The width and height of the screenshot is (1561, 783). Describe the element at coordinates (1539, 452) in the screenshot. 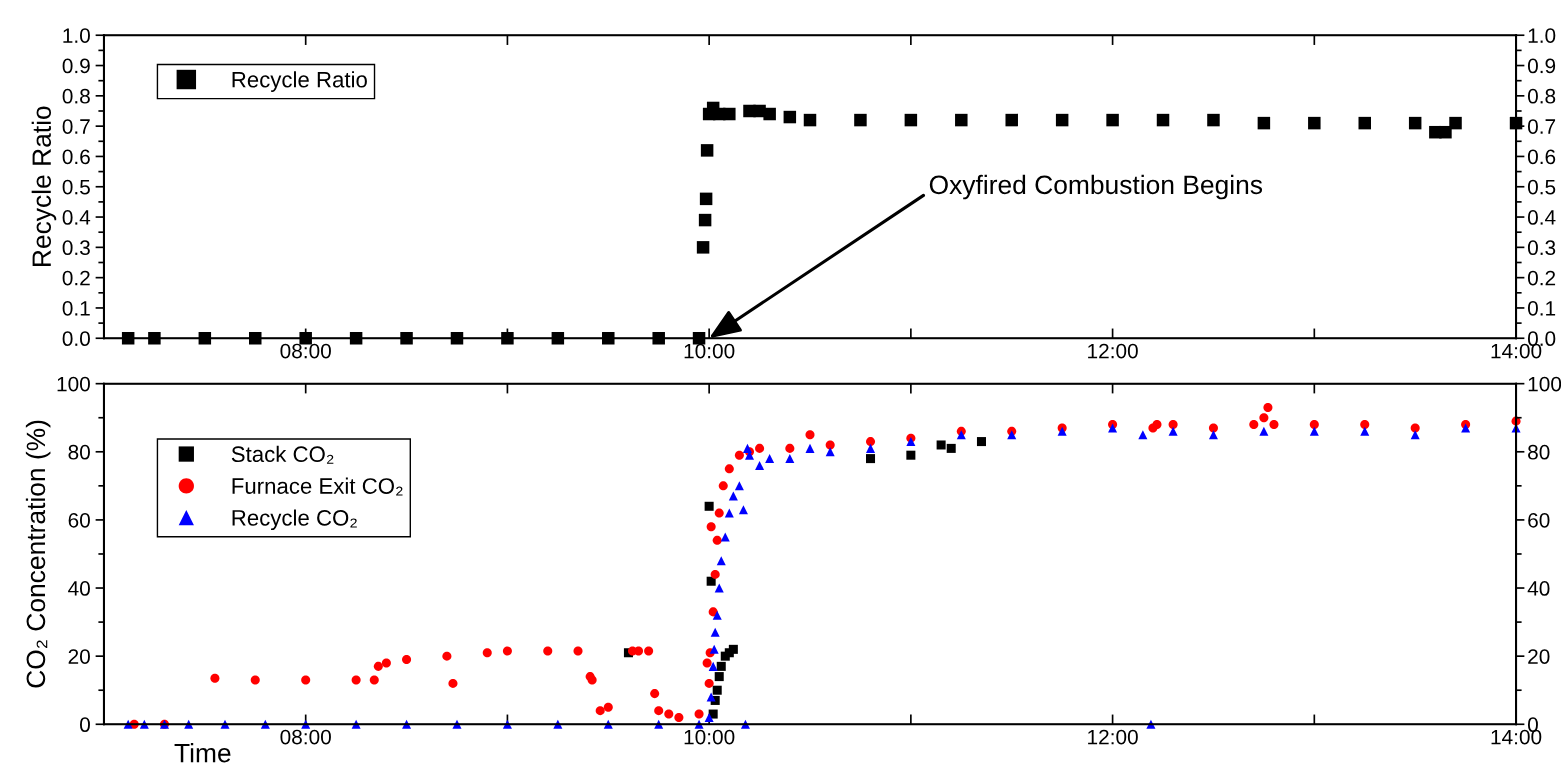

I see `y2-tick-label: 80` at that location.